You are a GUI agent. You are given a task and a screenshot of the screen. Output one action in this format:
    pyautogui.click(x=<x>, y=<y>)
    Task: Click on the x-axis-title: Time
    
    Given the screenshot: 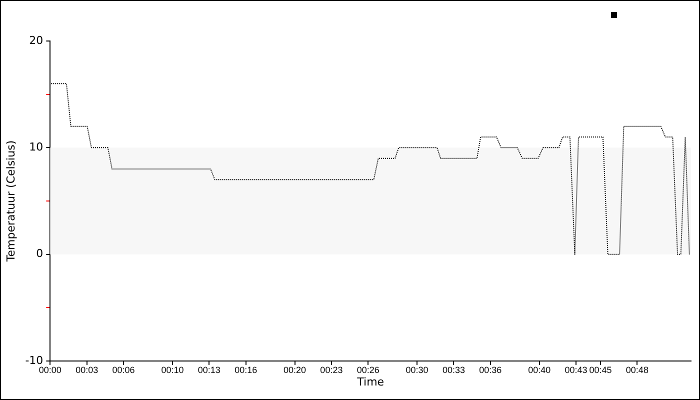 What is the action you would take?
    pyautogui.click(x=370, y=381)
    